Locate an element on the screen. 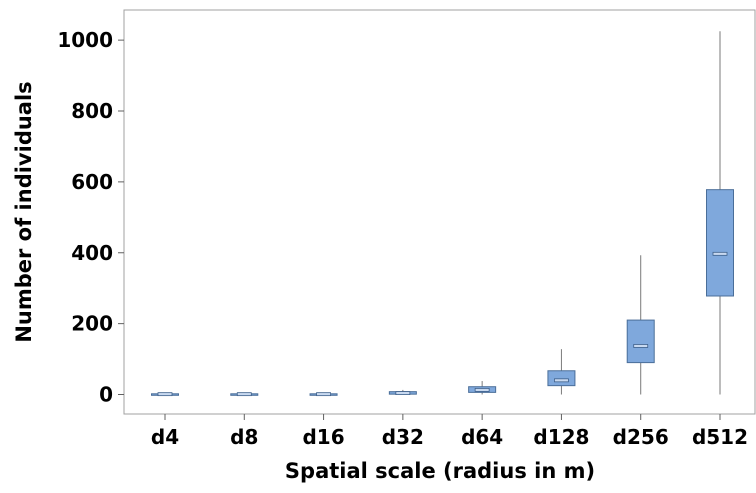 Image resolution: width=756 pixels, height=493 pixels. y-axis: 0 200 400 600 800 1000 is located at coordinates (90, 217).